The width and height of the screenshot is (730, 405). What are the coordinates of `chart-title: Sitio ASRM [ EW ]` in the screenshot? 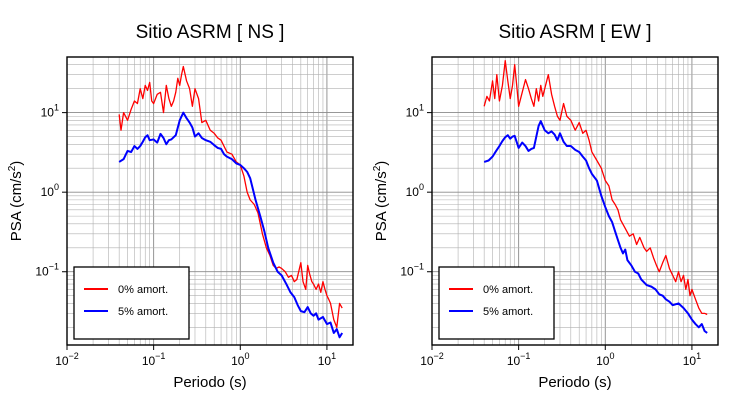 It's located at (574, 32).